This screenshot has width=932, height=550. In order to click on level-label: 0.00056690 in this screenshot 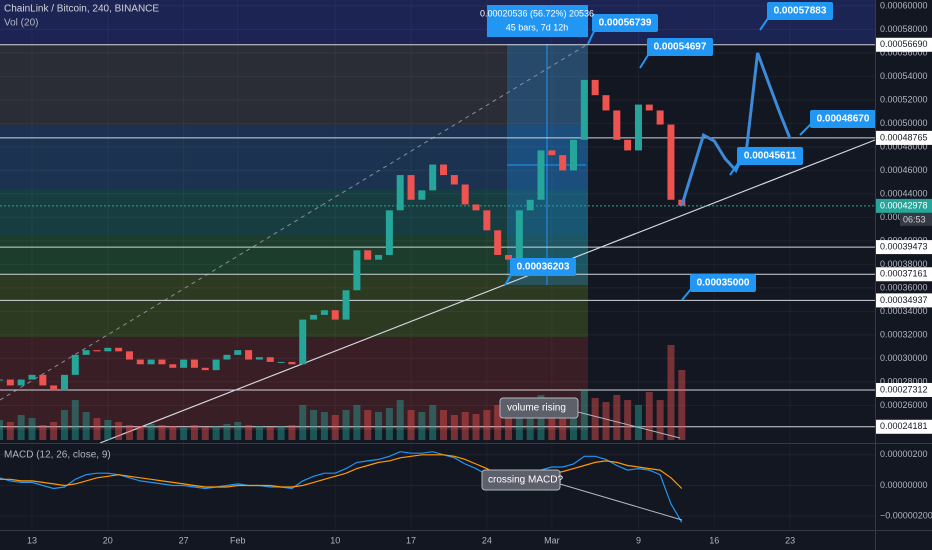, I will do `click(904, 44)`.